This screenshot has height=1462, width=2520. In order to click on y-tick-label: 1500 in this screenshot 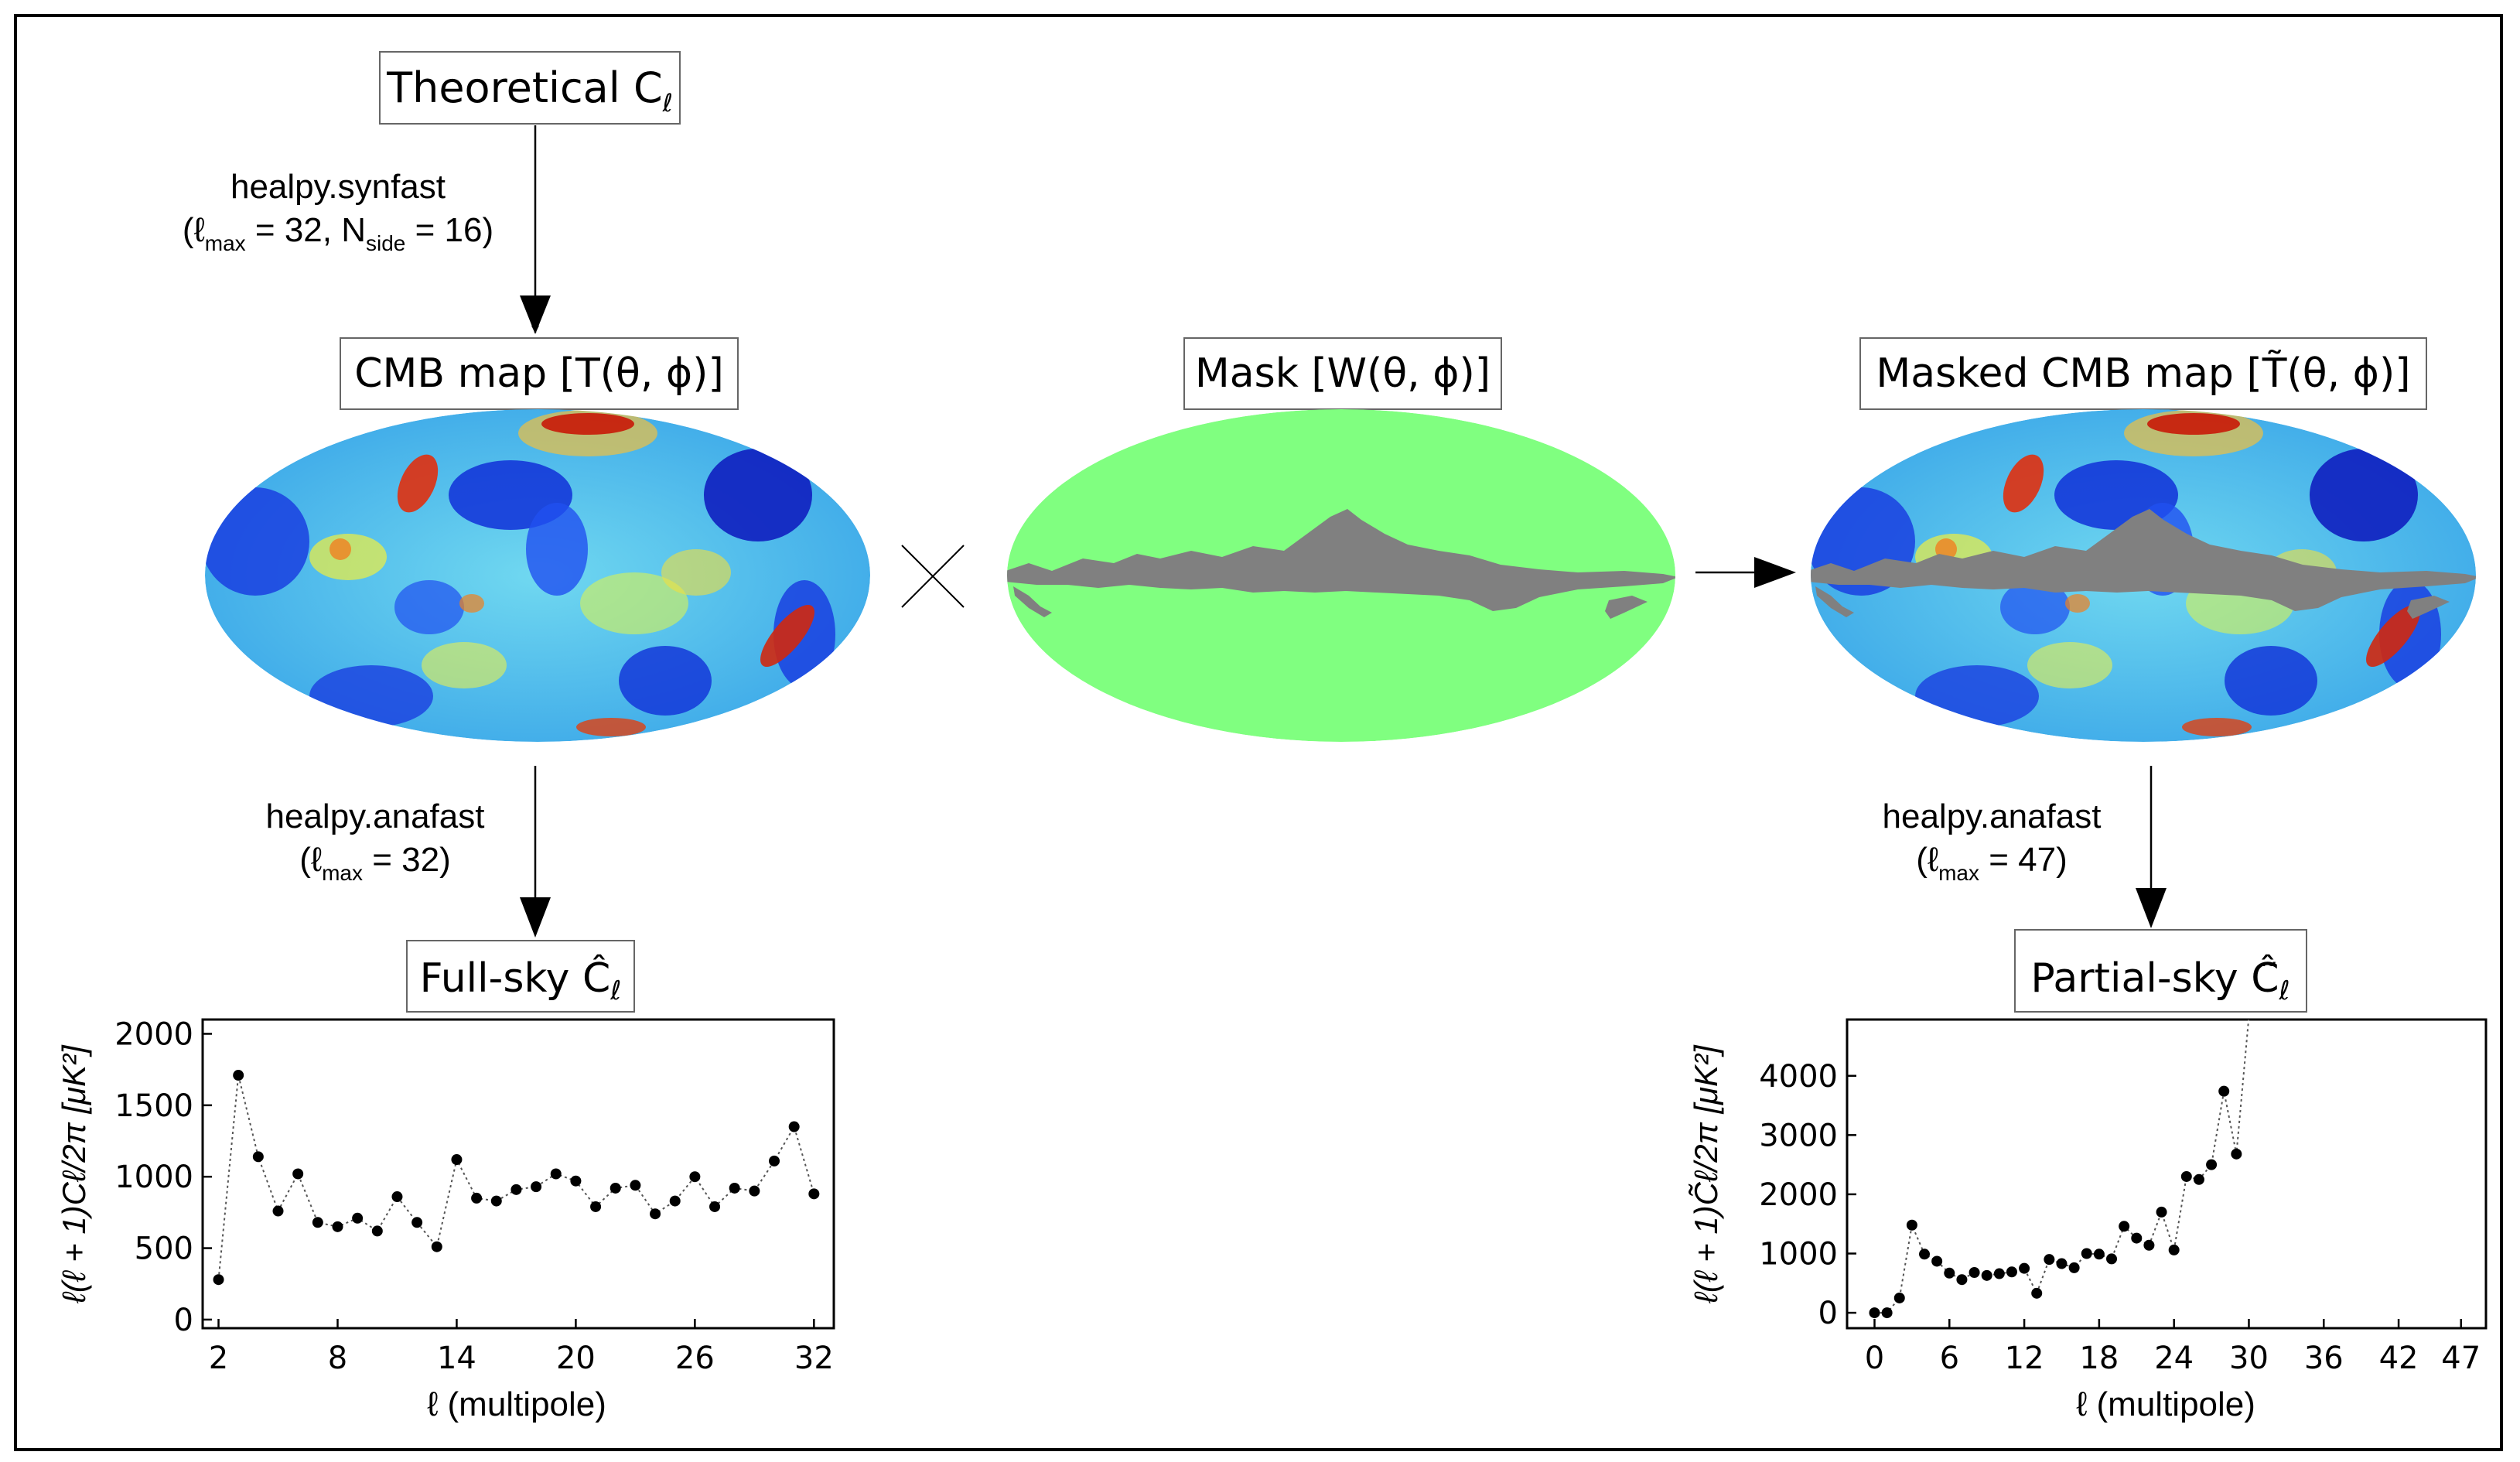, I will do `click(154, 1106)`.